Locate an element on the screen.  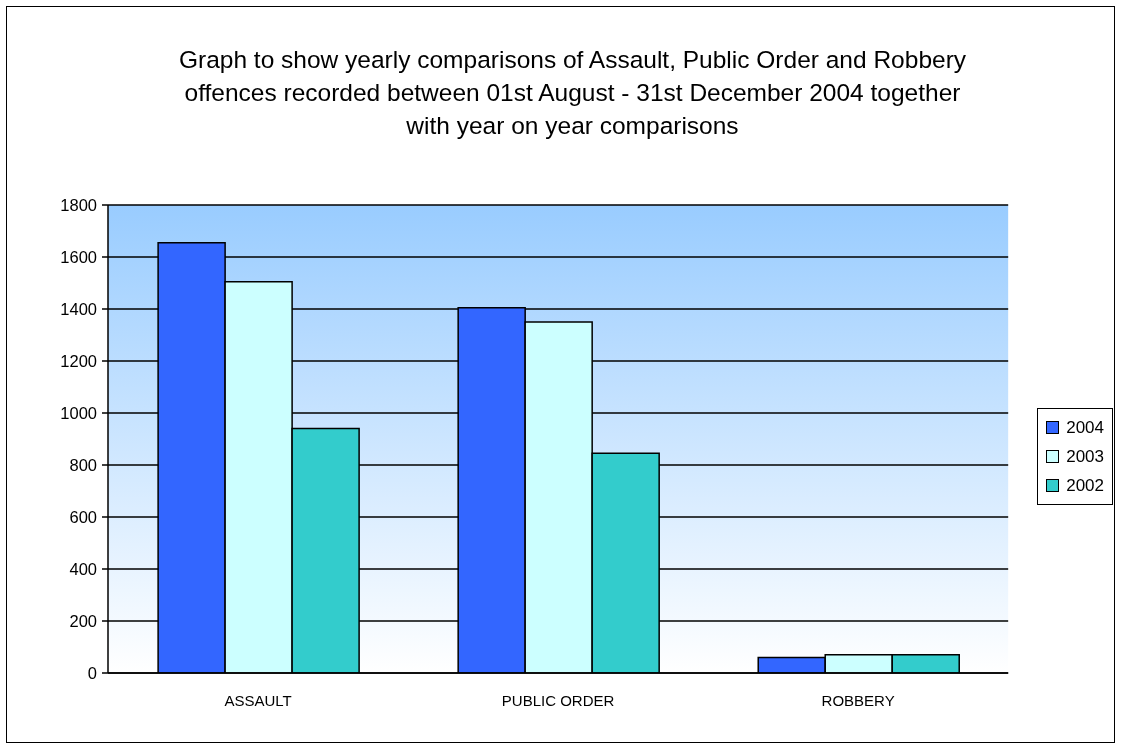
y-tick-label: 1400 is located at coordinates (78, 308).